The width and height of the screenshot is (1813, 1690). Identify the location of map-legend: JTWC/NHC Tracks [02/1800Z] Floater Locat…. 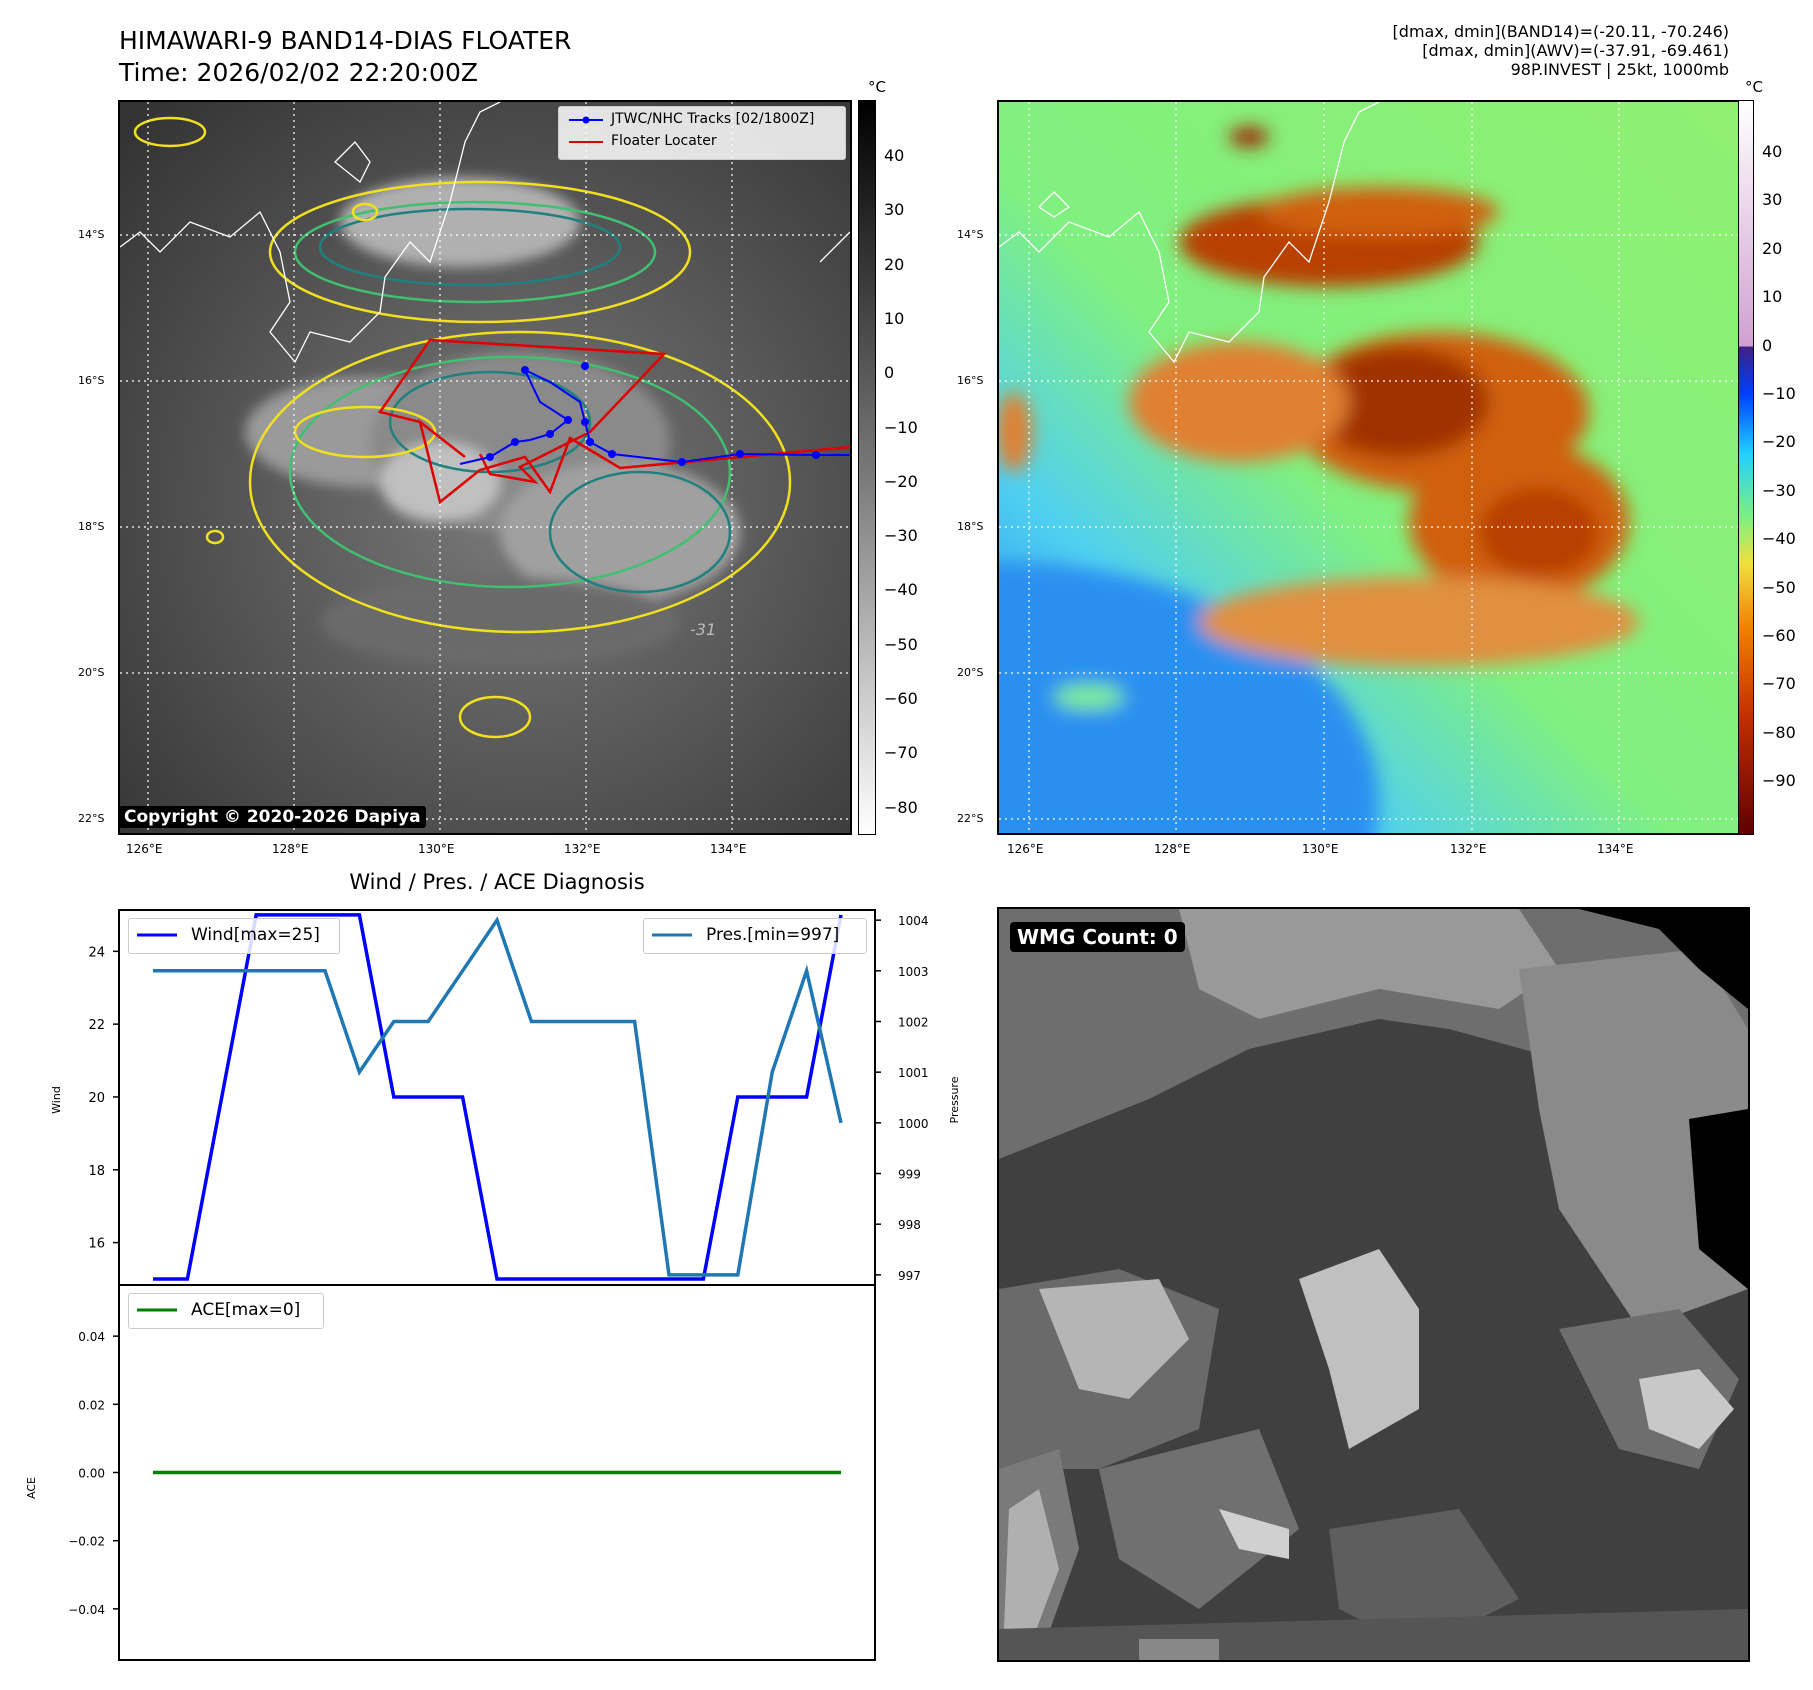
(702, 133).